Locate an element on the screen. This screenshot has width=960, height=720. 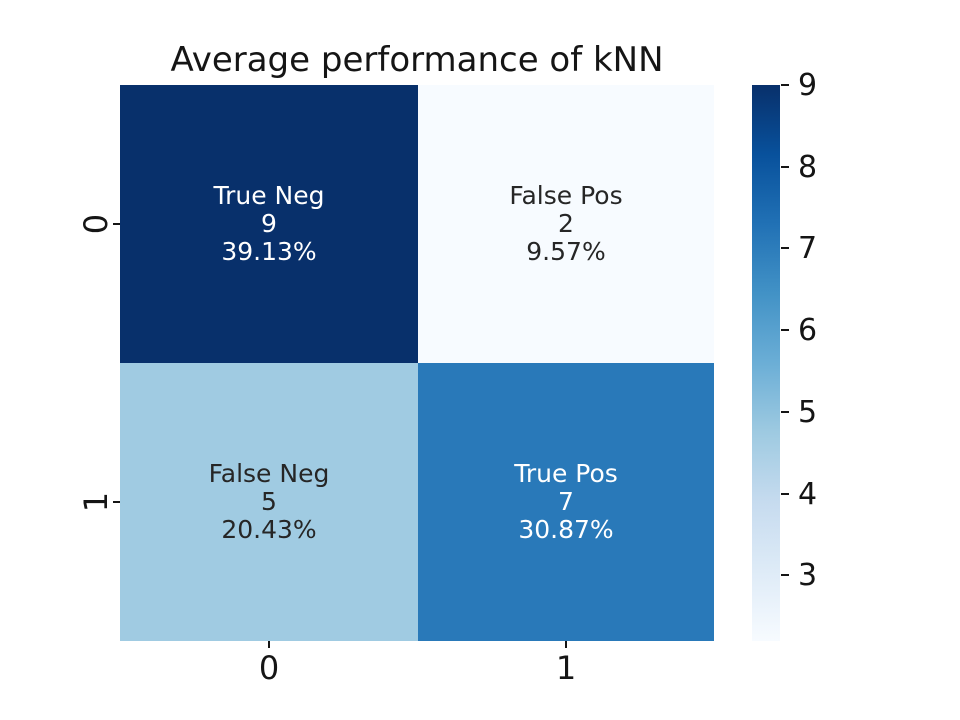
cell-false-neg: False Neg 5 20.43% is located at coordinates (269, 502).